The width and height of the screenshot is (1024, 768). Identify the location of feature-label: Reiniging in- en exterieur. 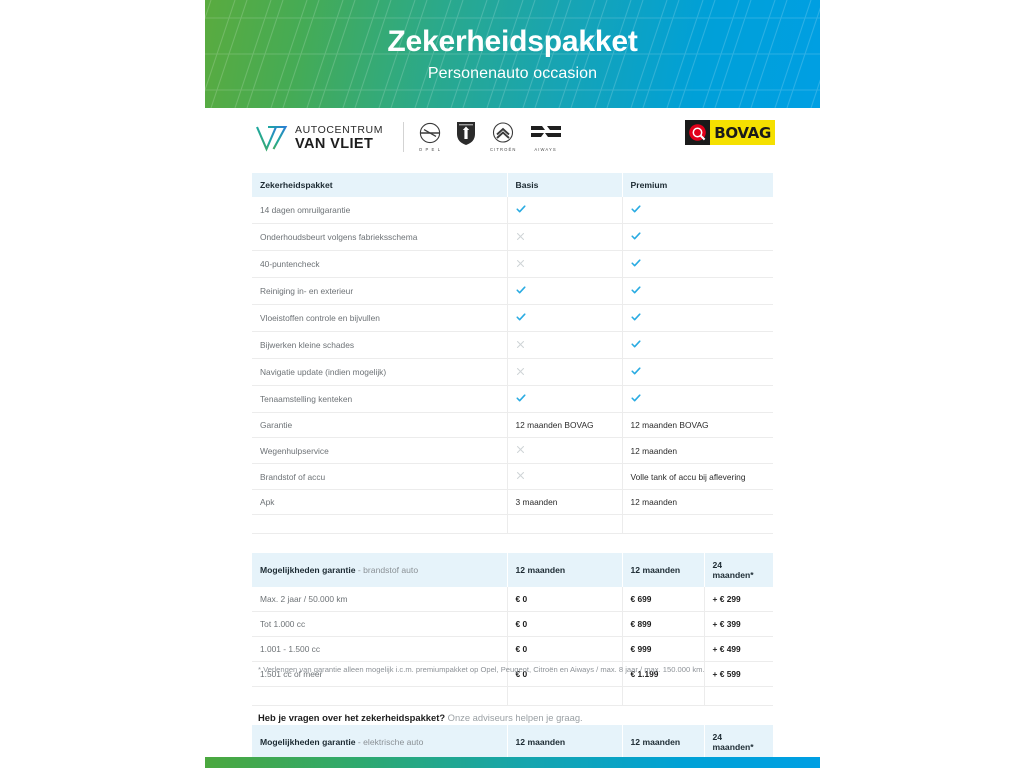
(379, 291).